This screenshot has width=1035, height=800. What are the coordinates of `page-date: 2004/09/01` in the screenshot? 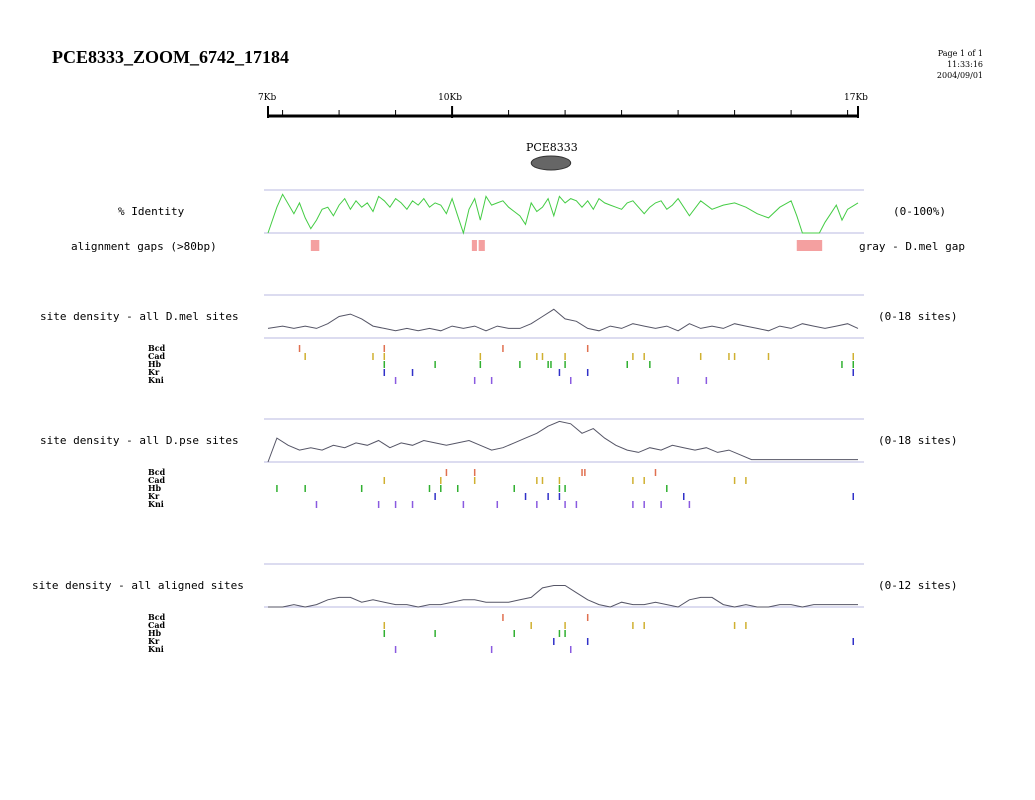 It's located at (959, 75).